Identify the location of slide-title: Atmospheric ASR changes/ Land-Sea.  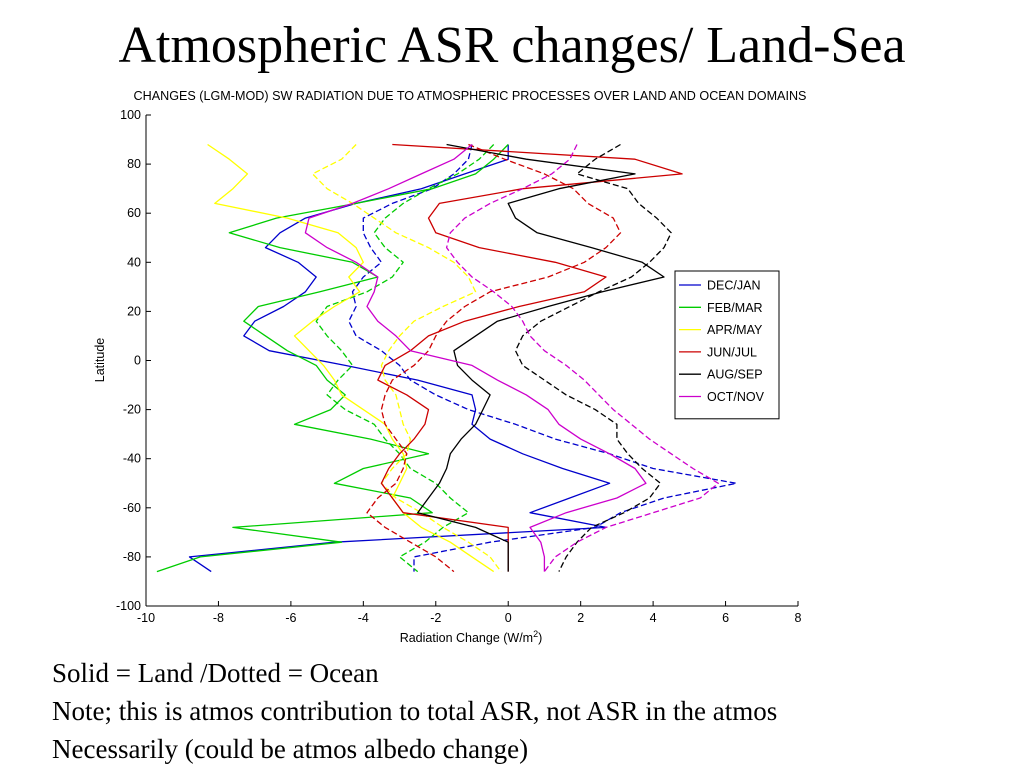
(512, 45).